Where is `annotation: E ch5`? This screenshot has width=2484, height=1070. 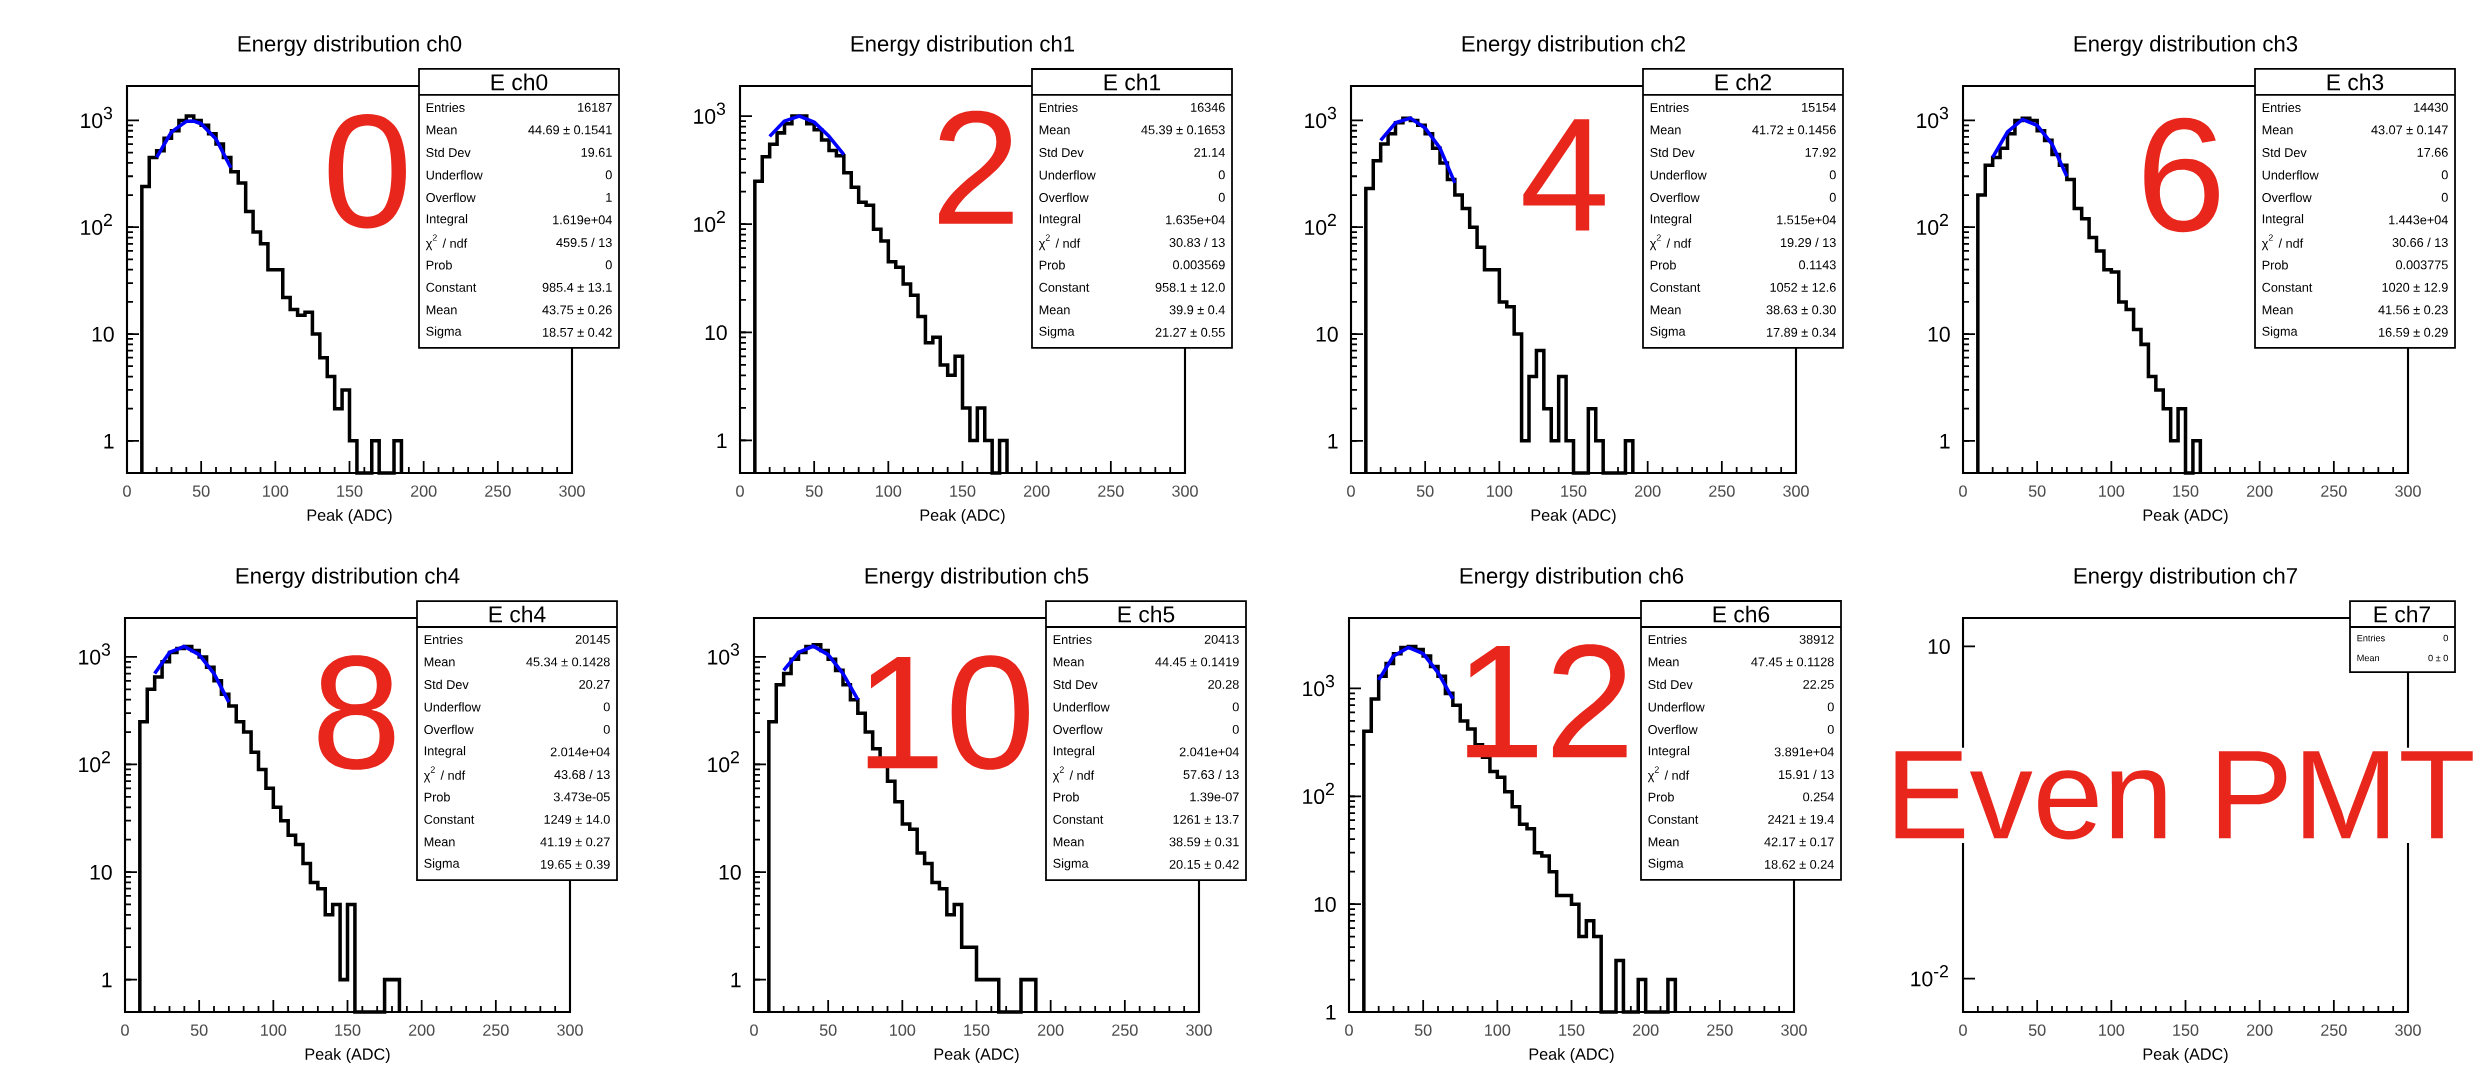 annotation: E ch5 is located at coordinates (1146, 614).